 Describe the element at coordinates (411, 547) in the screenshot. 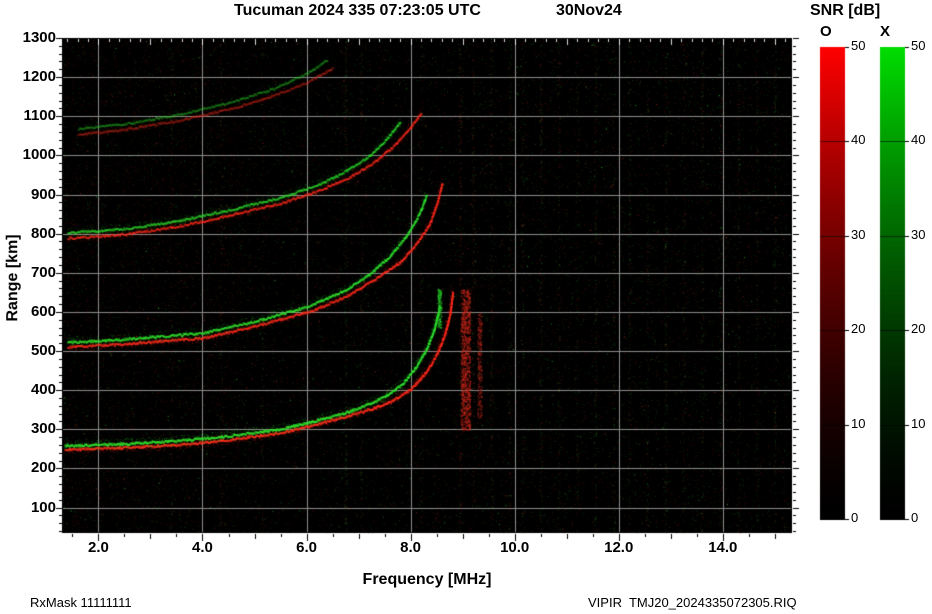

I see `x-tick-label: 8.0` at that location.